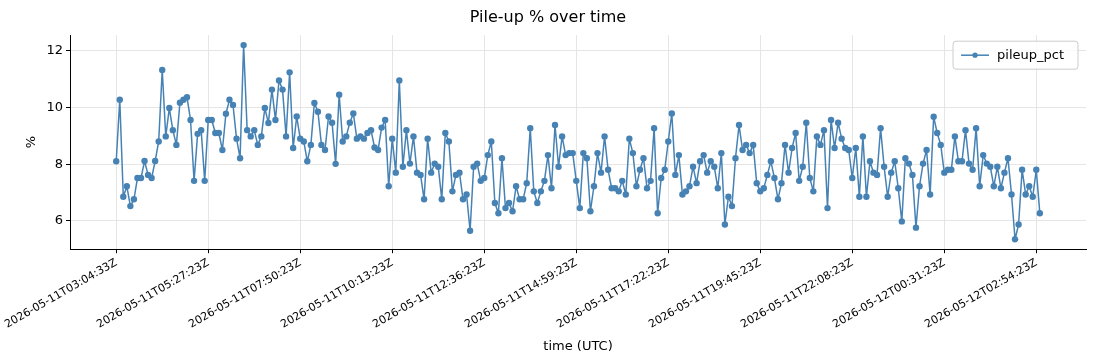 The height and width of the screenshot is (360, 1100). What do you see at coordinates (59, 220) in the screenshot?
I see `y-tick-label: 6` at bounding box center [59, 220].